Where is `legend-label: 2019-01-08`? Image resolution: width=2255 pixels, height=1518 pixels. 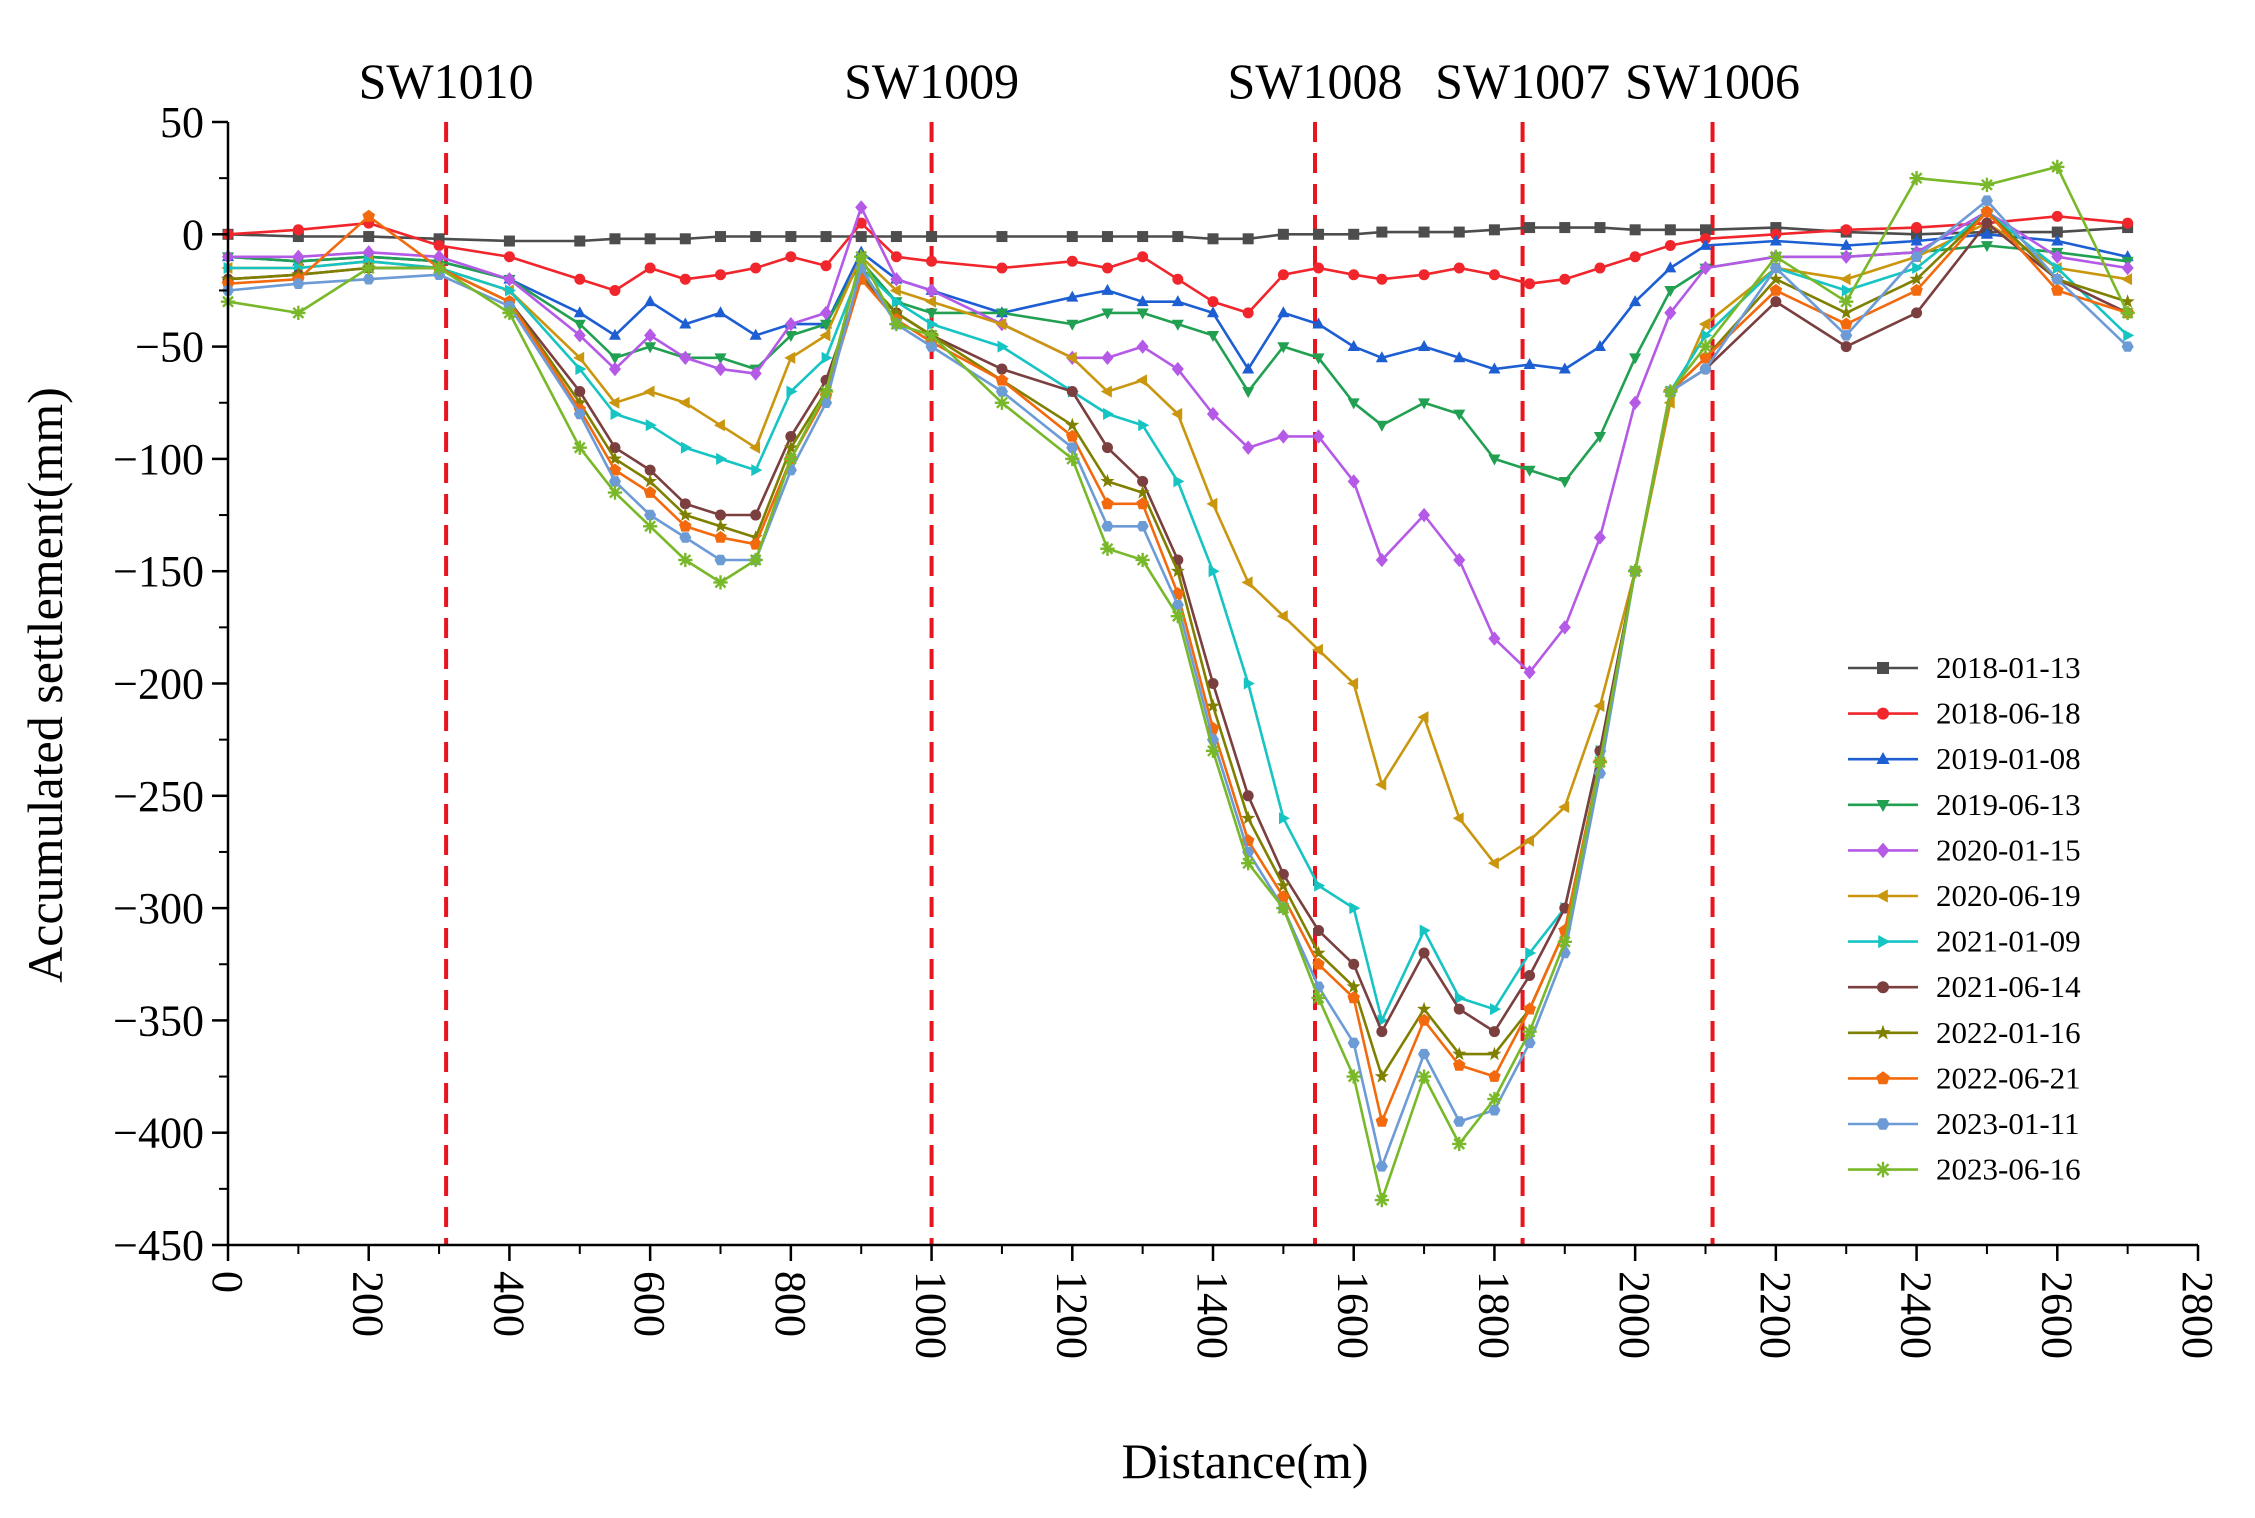 legend-label: 2019-01-08 is located at coordinates (2008, 758).